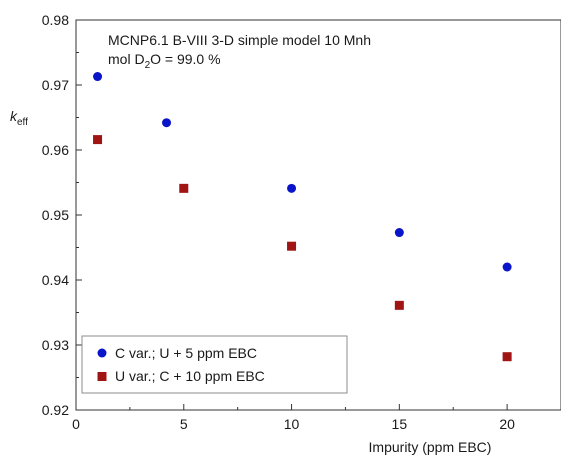 This screenshot has width=561, height=460. Describe the element at coordinates (55, 280) in the screenshot. I see `y-tick-label: 0.94` at that location.